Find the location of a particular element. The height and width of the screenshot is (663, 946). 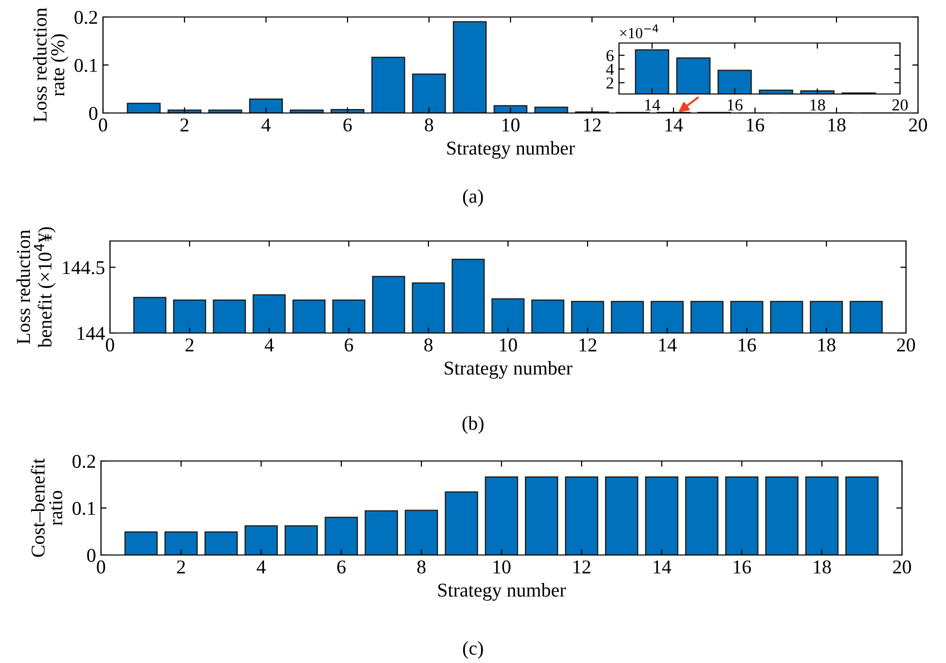

y-axis-title: Loss reduction benefit (×10$^{4}$¥) is located at coordinates (36, 287).